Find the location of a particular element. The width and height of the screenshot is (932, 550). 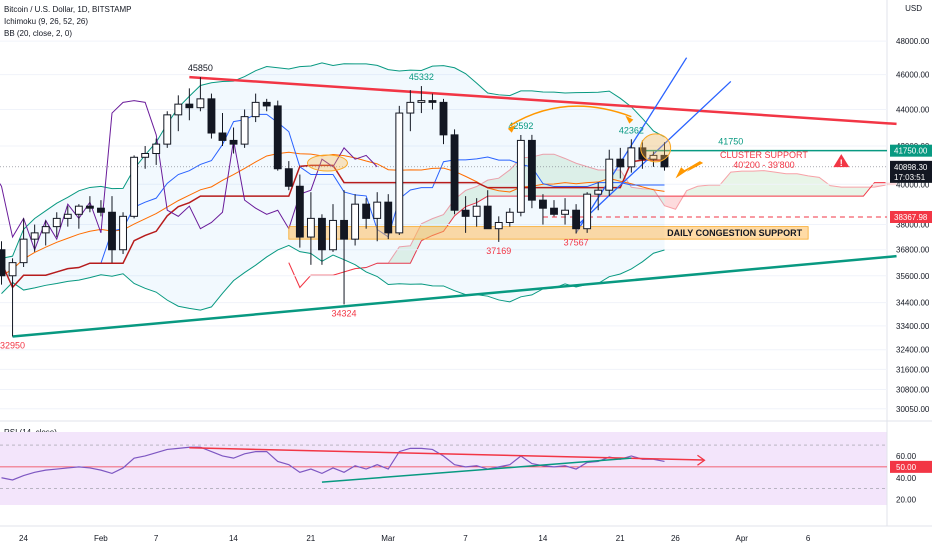

price-tag-text: 41750.00 is located at coordinates (911, 151).